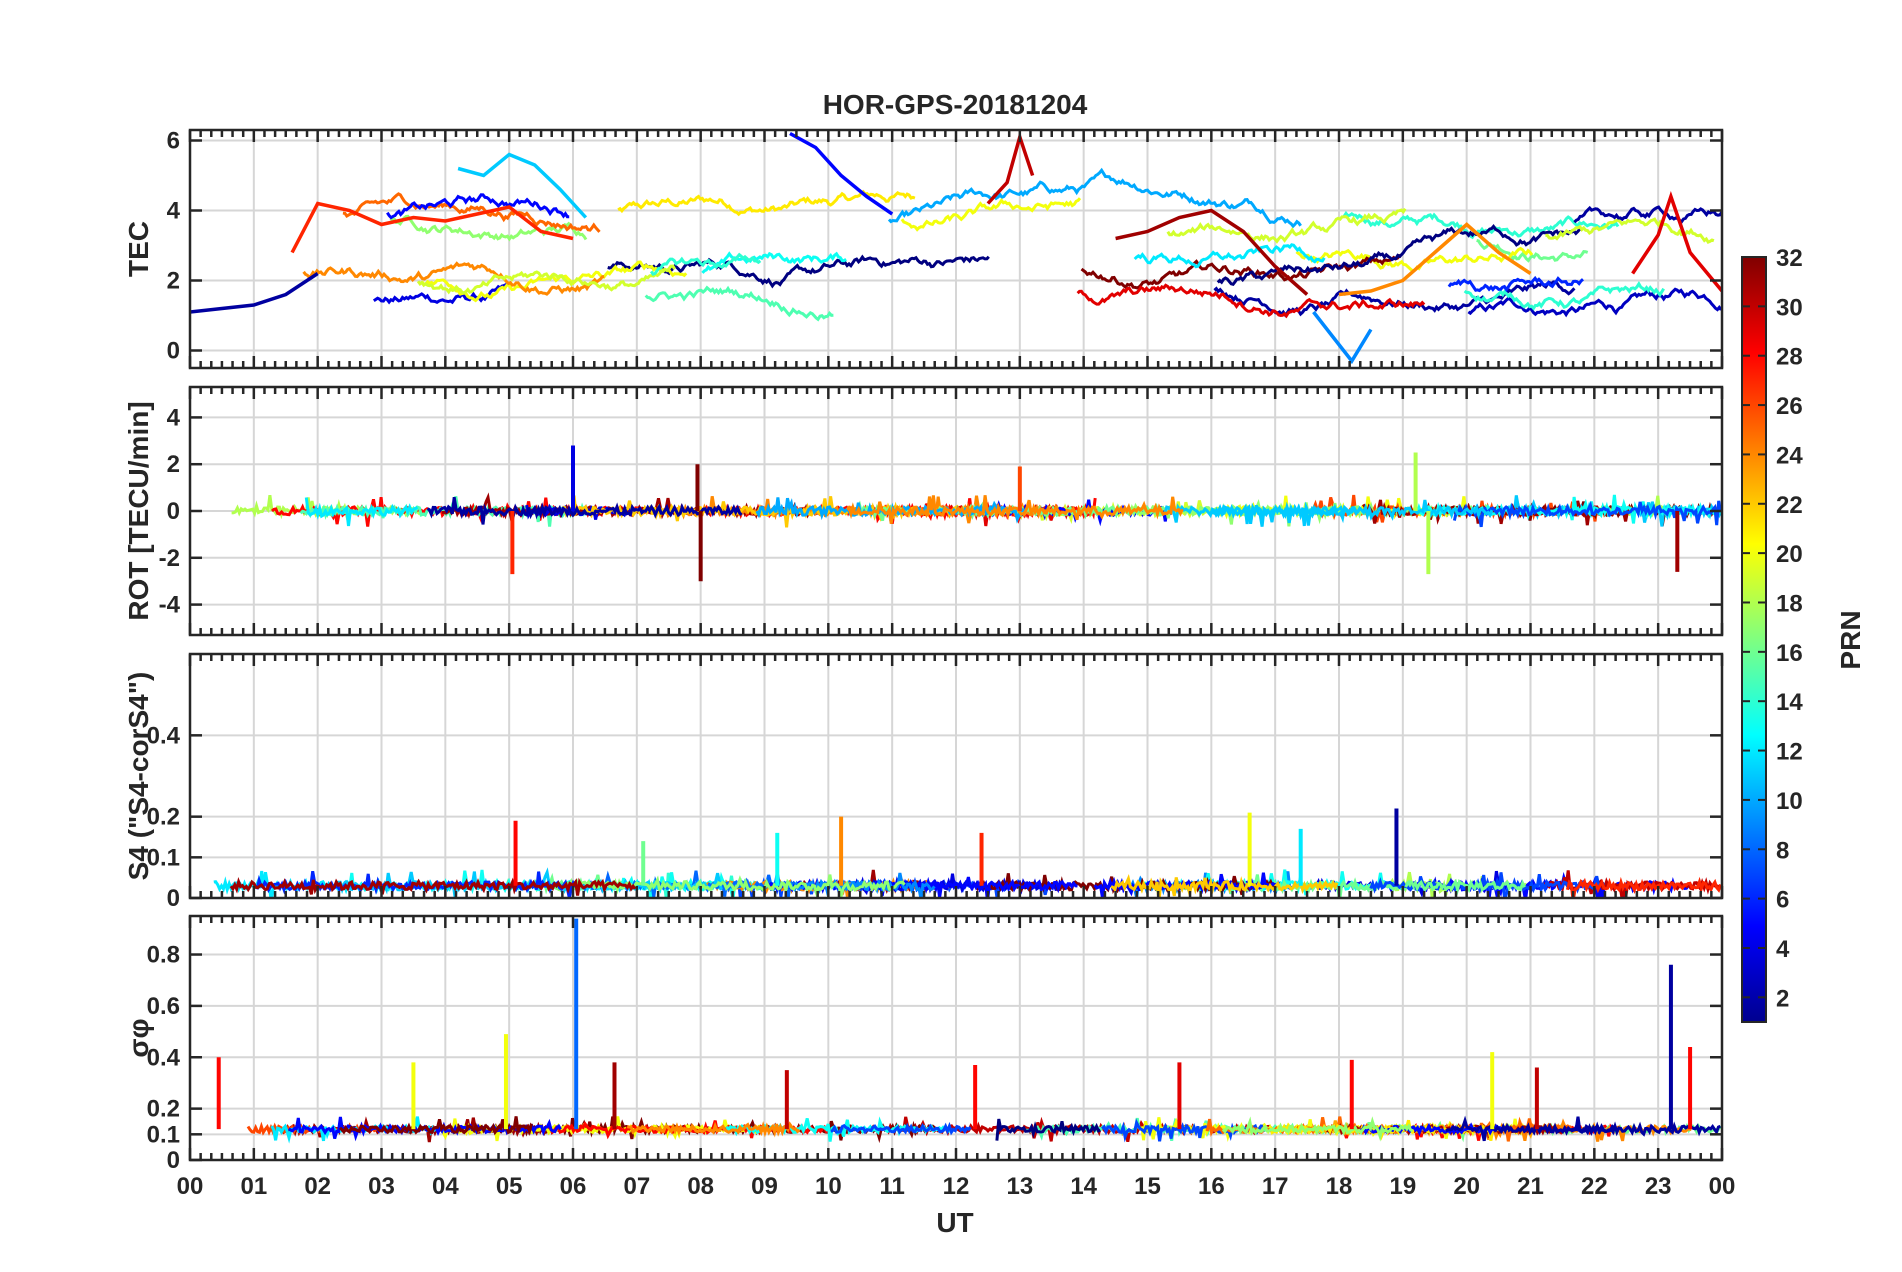 The height and width of the screenshot is (1272, 1902). Describe the element at coordinates (138, 510) in the screenshot. I see `y-axis-label: ROT [TECU/min]` at that location.